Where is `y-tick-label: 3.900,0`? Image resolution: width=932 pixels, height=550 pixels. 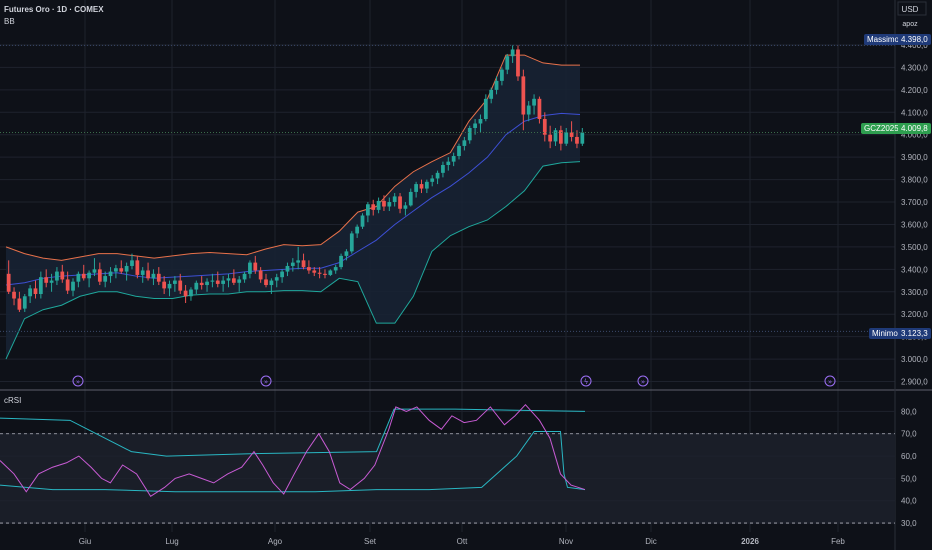
y-tick-label: 3.900,0 is located at coordinates (914, 157).